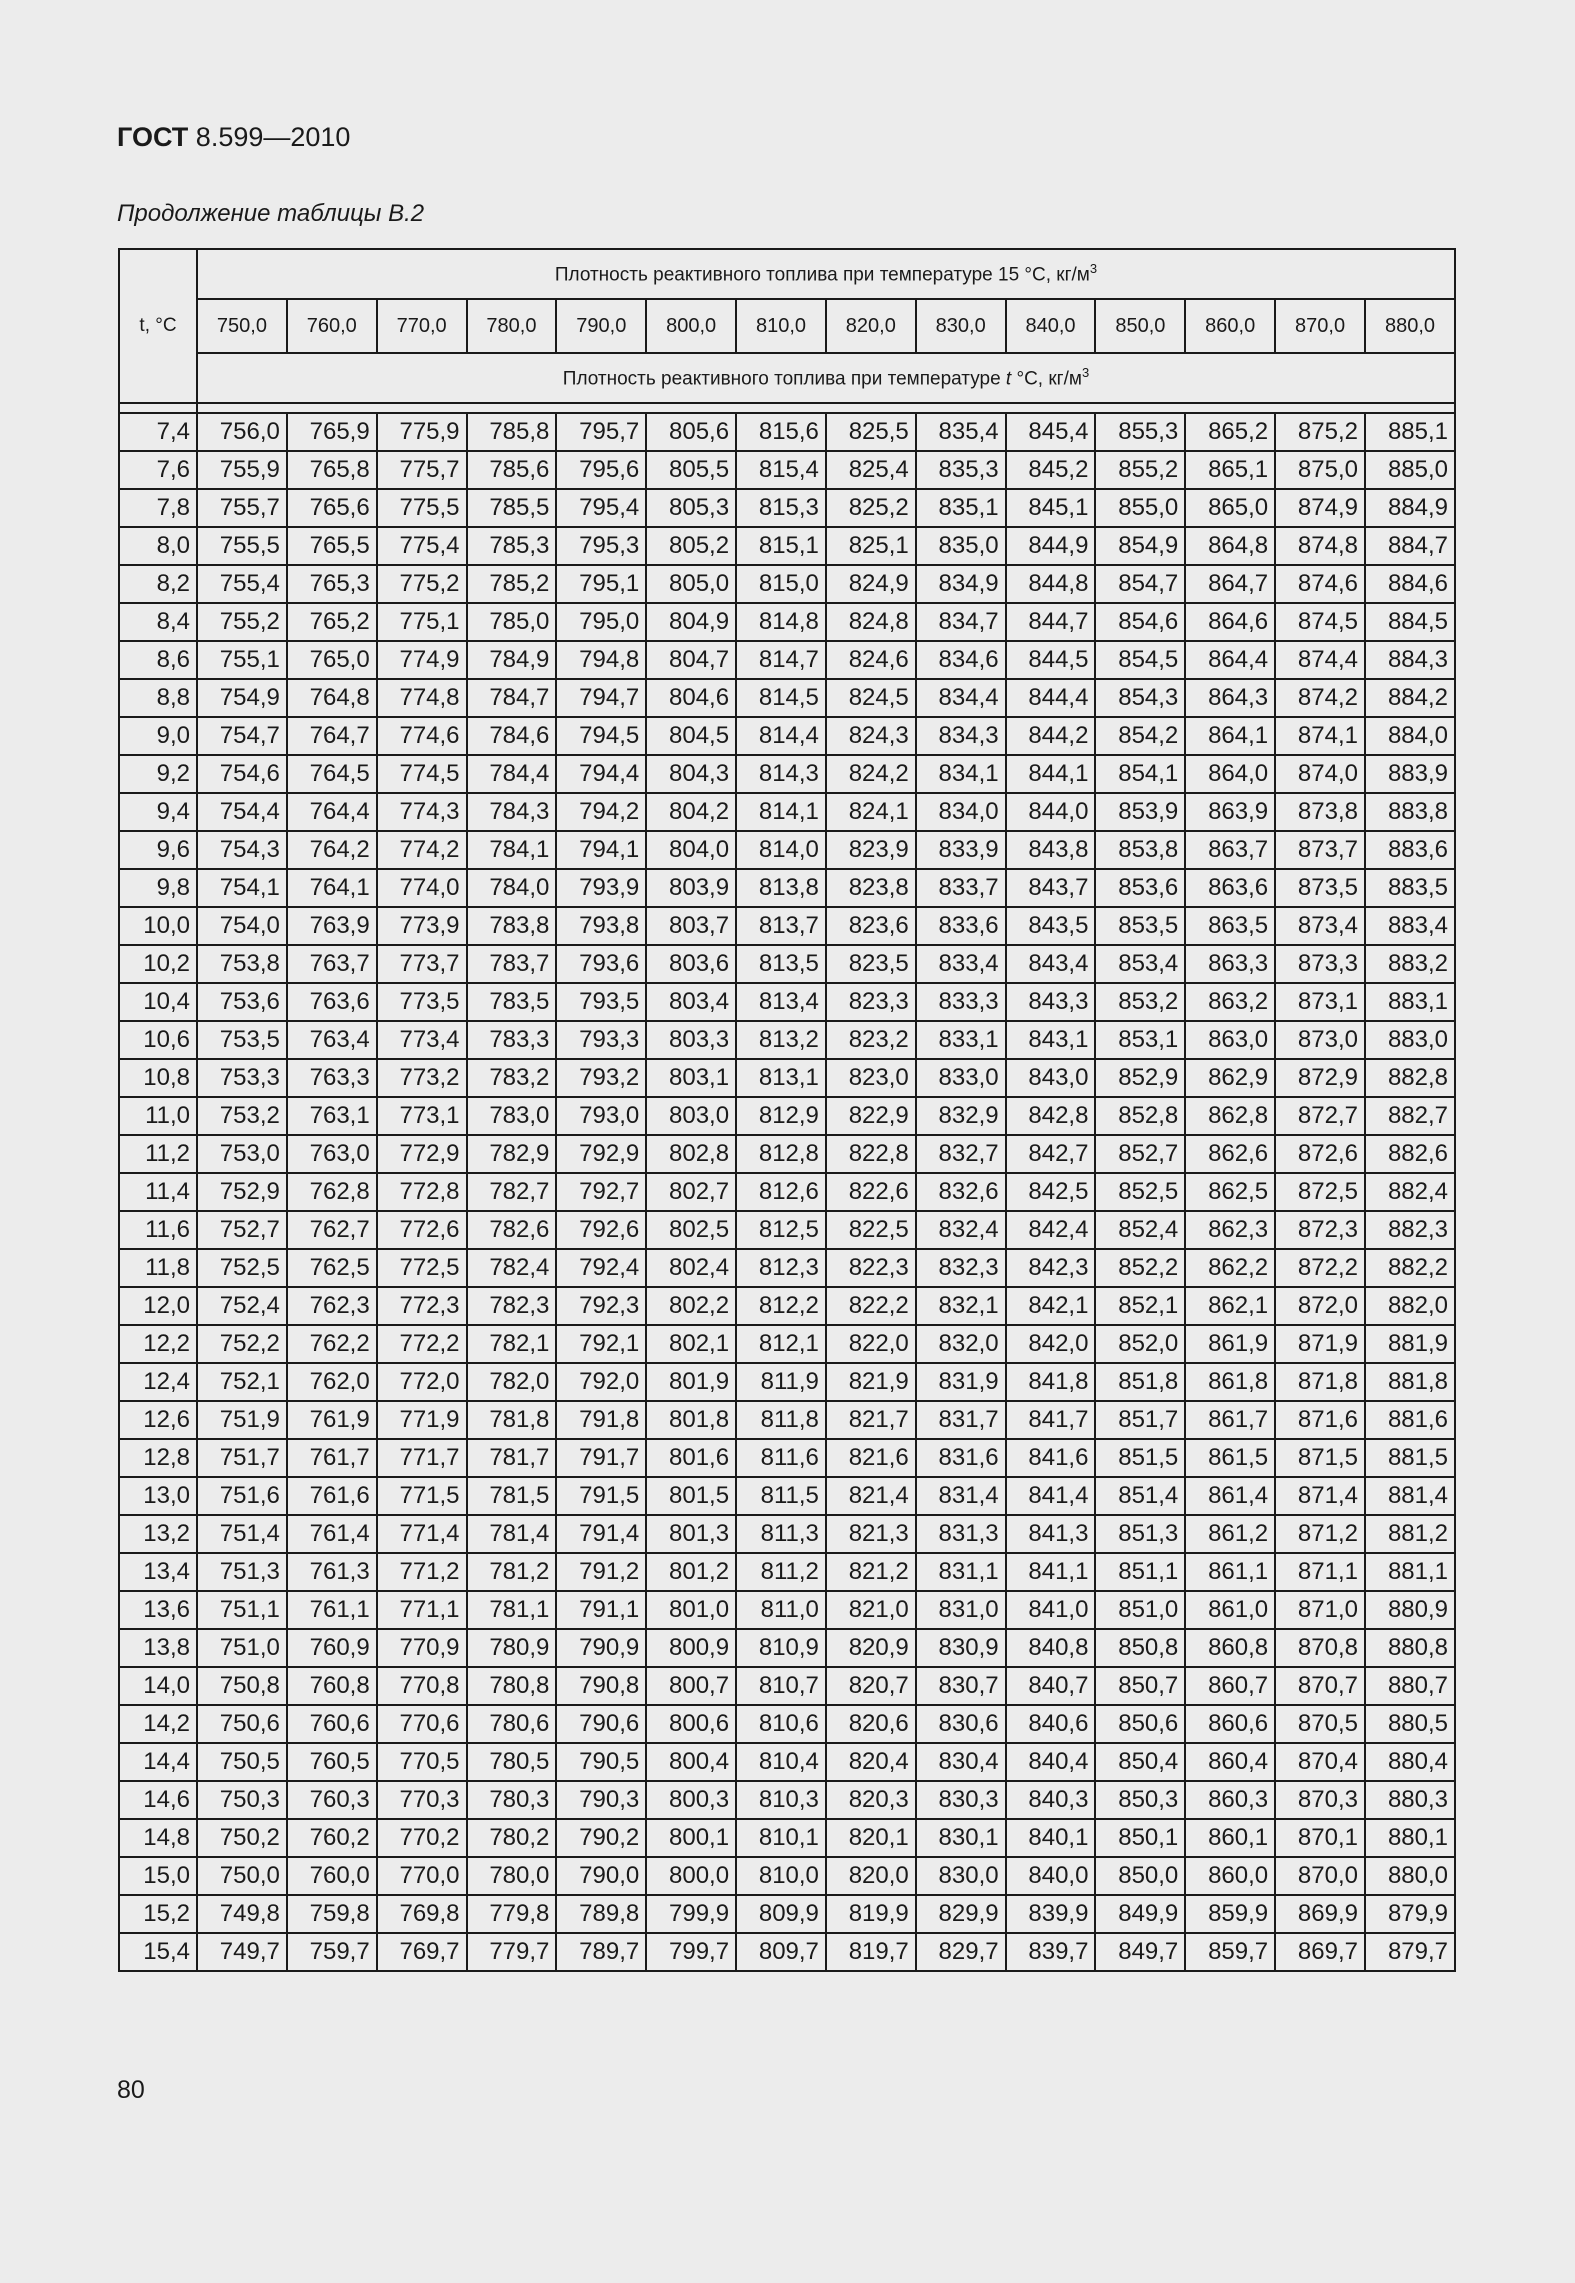 The width and height of the screenshot is (1575, 2283). Describe the element at coordinates (870, 1002) in the screenshot. I see `density-cell: 823,3` at that location.